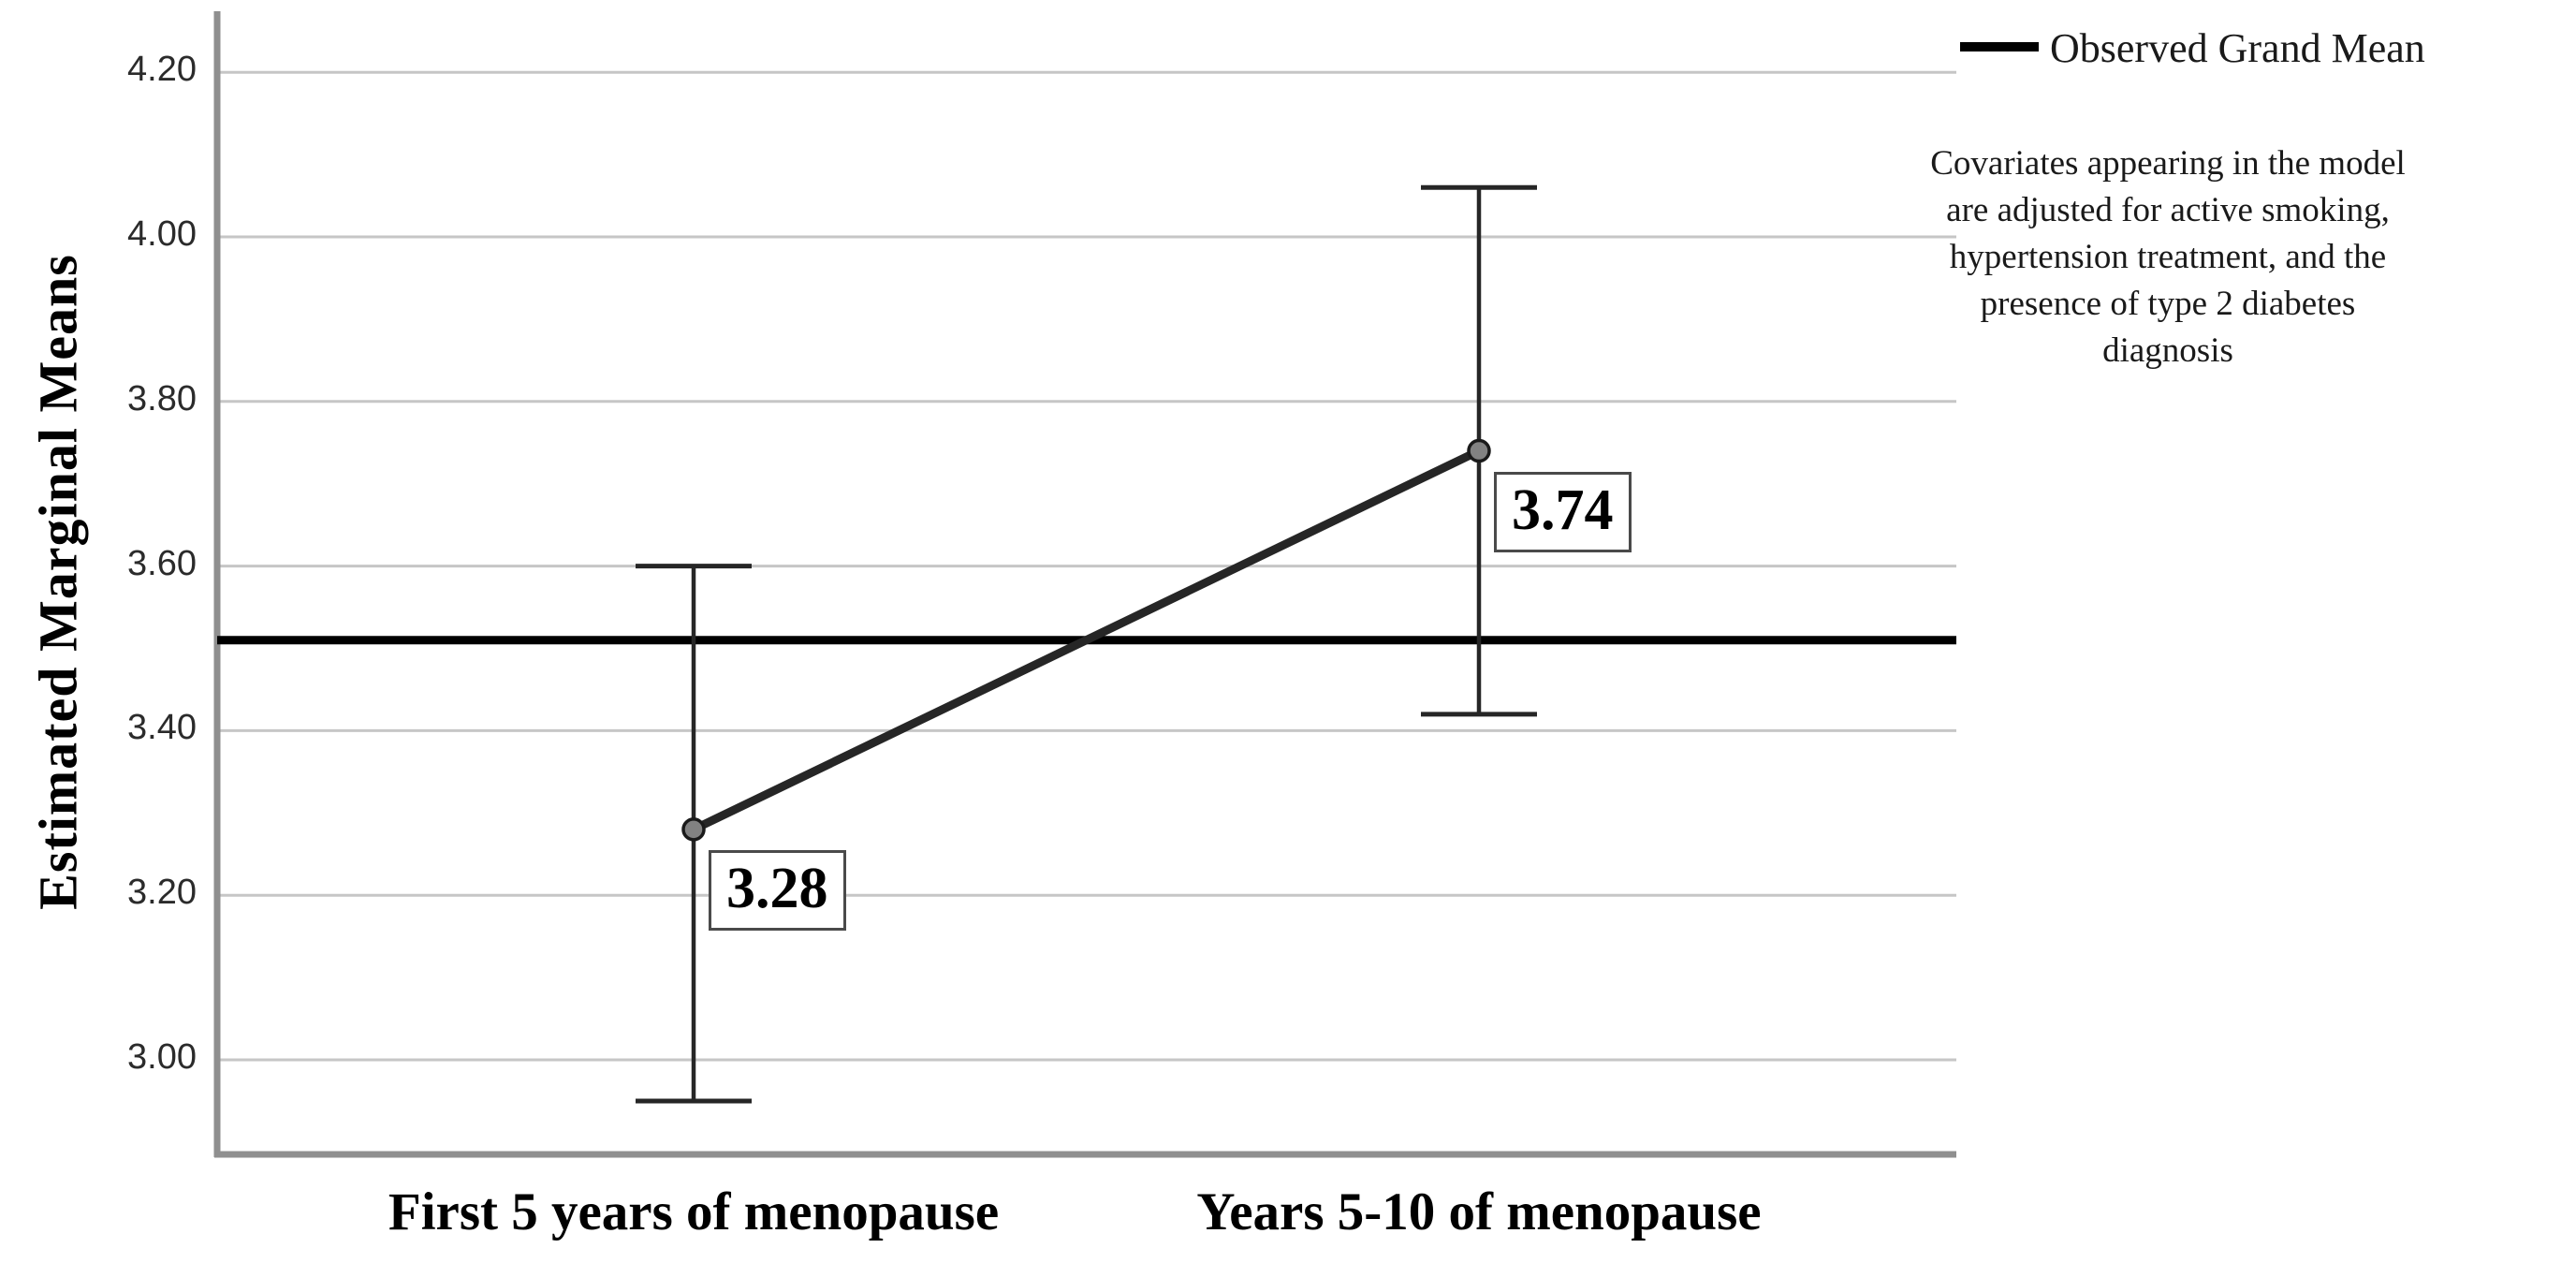  What do you see at coordinates (162, 1057) in the screenshot?
I see `y-tick-label: 3.00` at bounding box center [162, 1057].